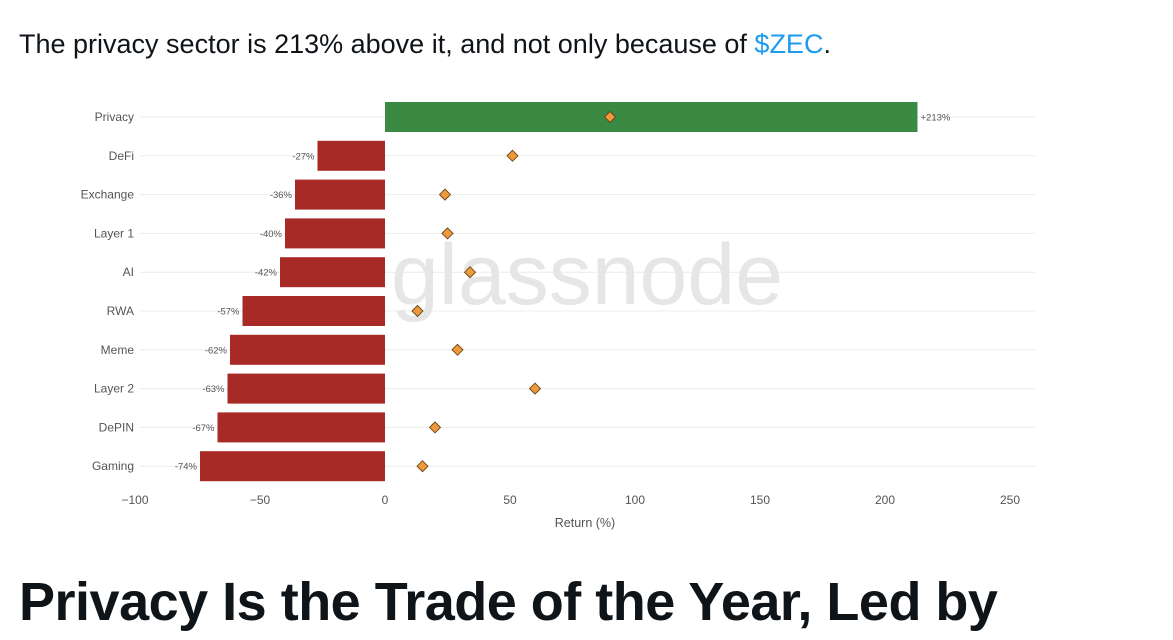 This screenshot has height=640, width=1173. Describe the element at coordinates (271, 234) in the screenshot. I see `data-label: -40%` at that location.